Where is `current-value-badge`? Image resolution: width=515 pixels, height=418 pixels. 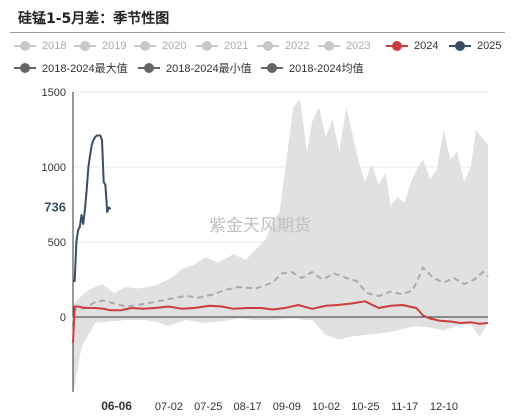 current-value-badge is located at coordinates (52, 206).